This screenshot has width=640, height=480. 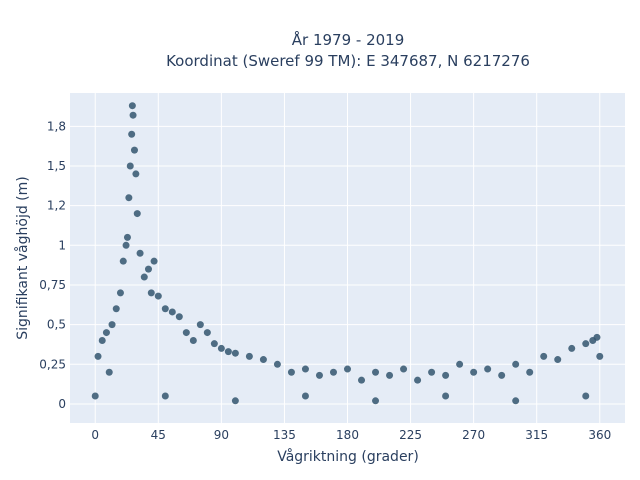 I want to click on y-tick-label: 0,5, so click(x=56, y=325).